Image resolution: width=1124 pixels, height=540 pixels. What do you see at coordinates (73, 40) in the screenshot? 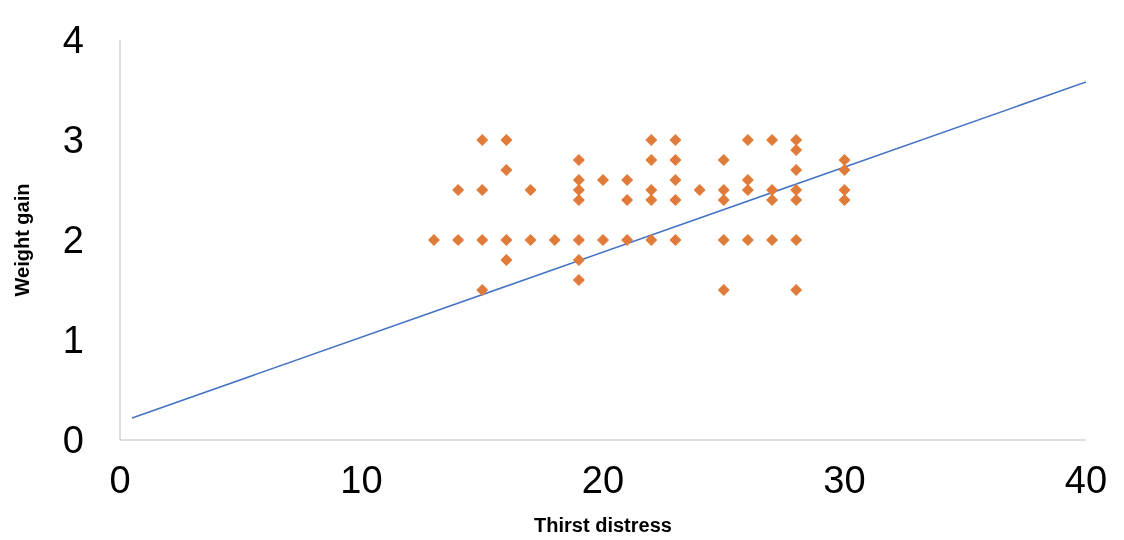
I see `y-tick-label: 4` at bounding box center [73, 40].